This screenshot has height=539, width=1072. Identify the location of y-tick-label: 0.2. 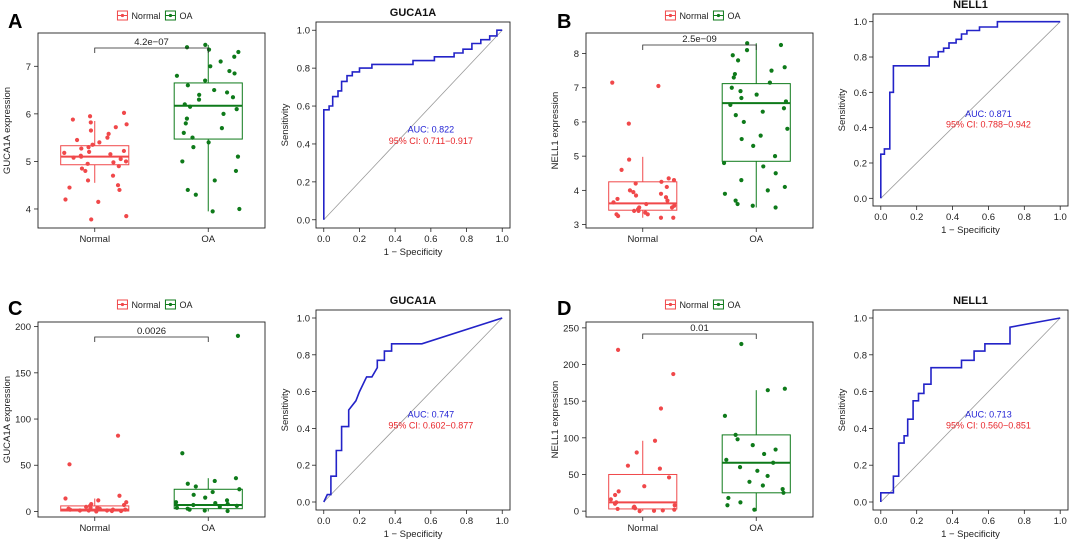
(303, 466).